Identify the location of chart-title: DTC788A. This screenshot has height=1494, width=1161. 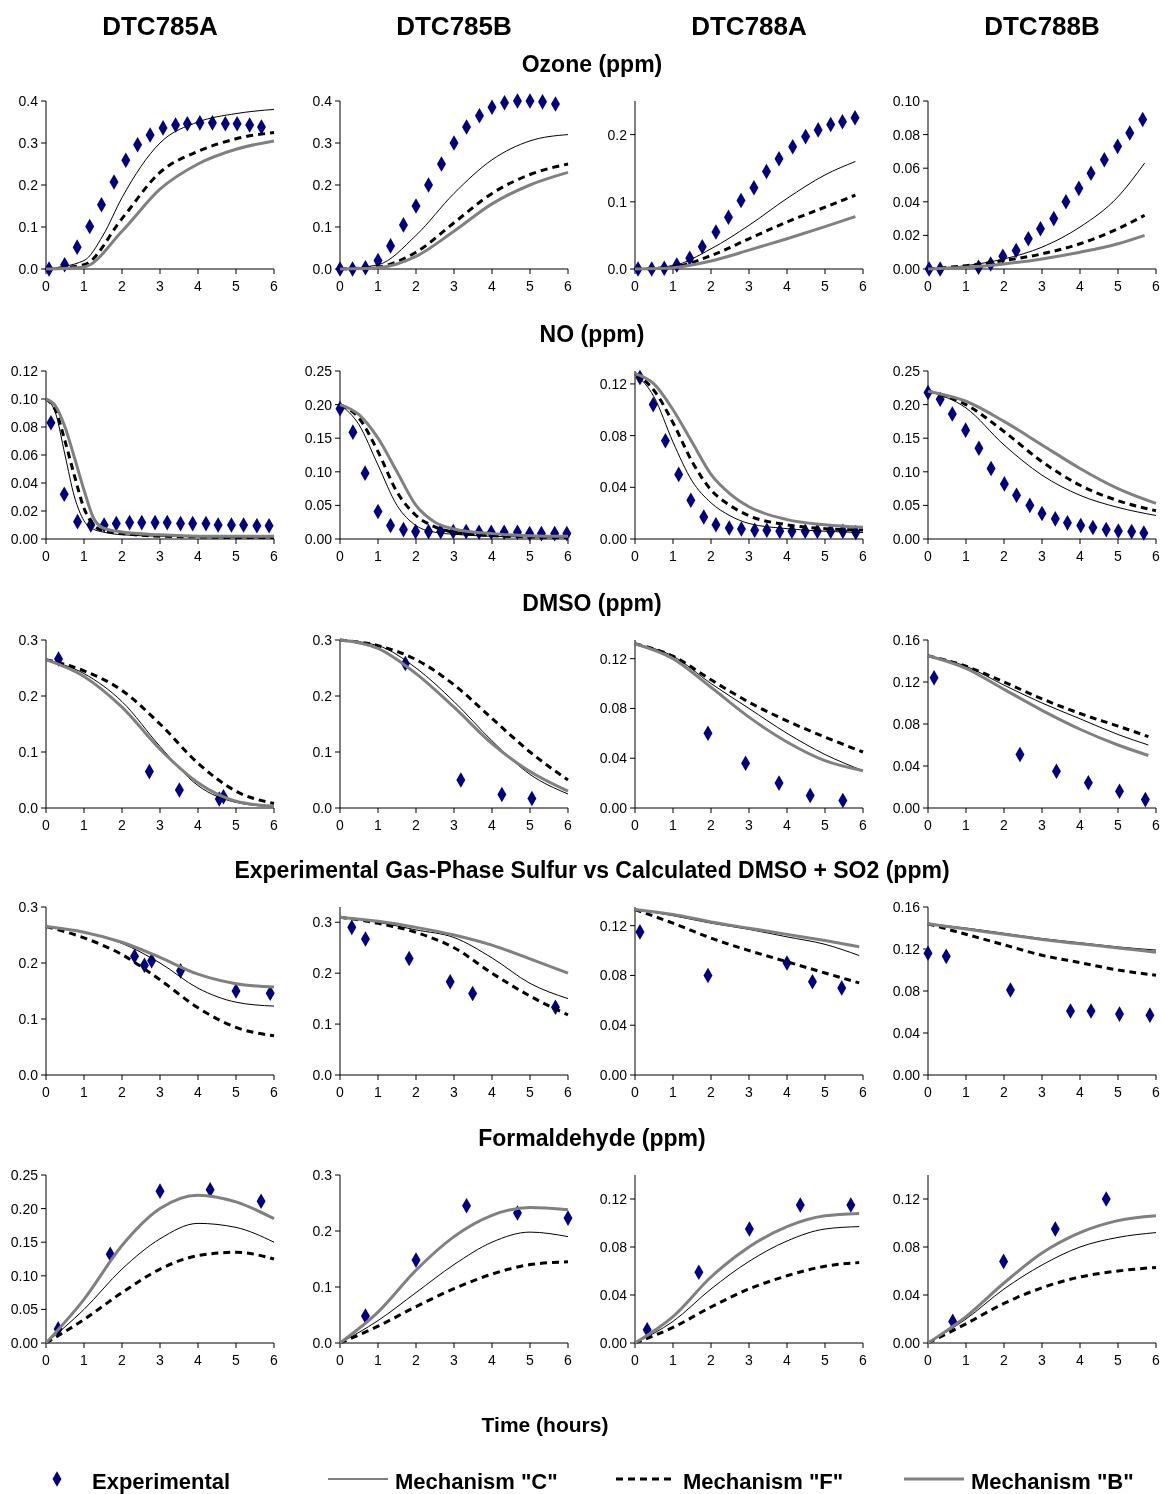
(749, 26).